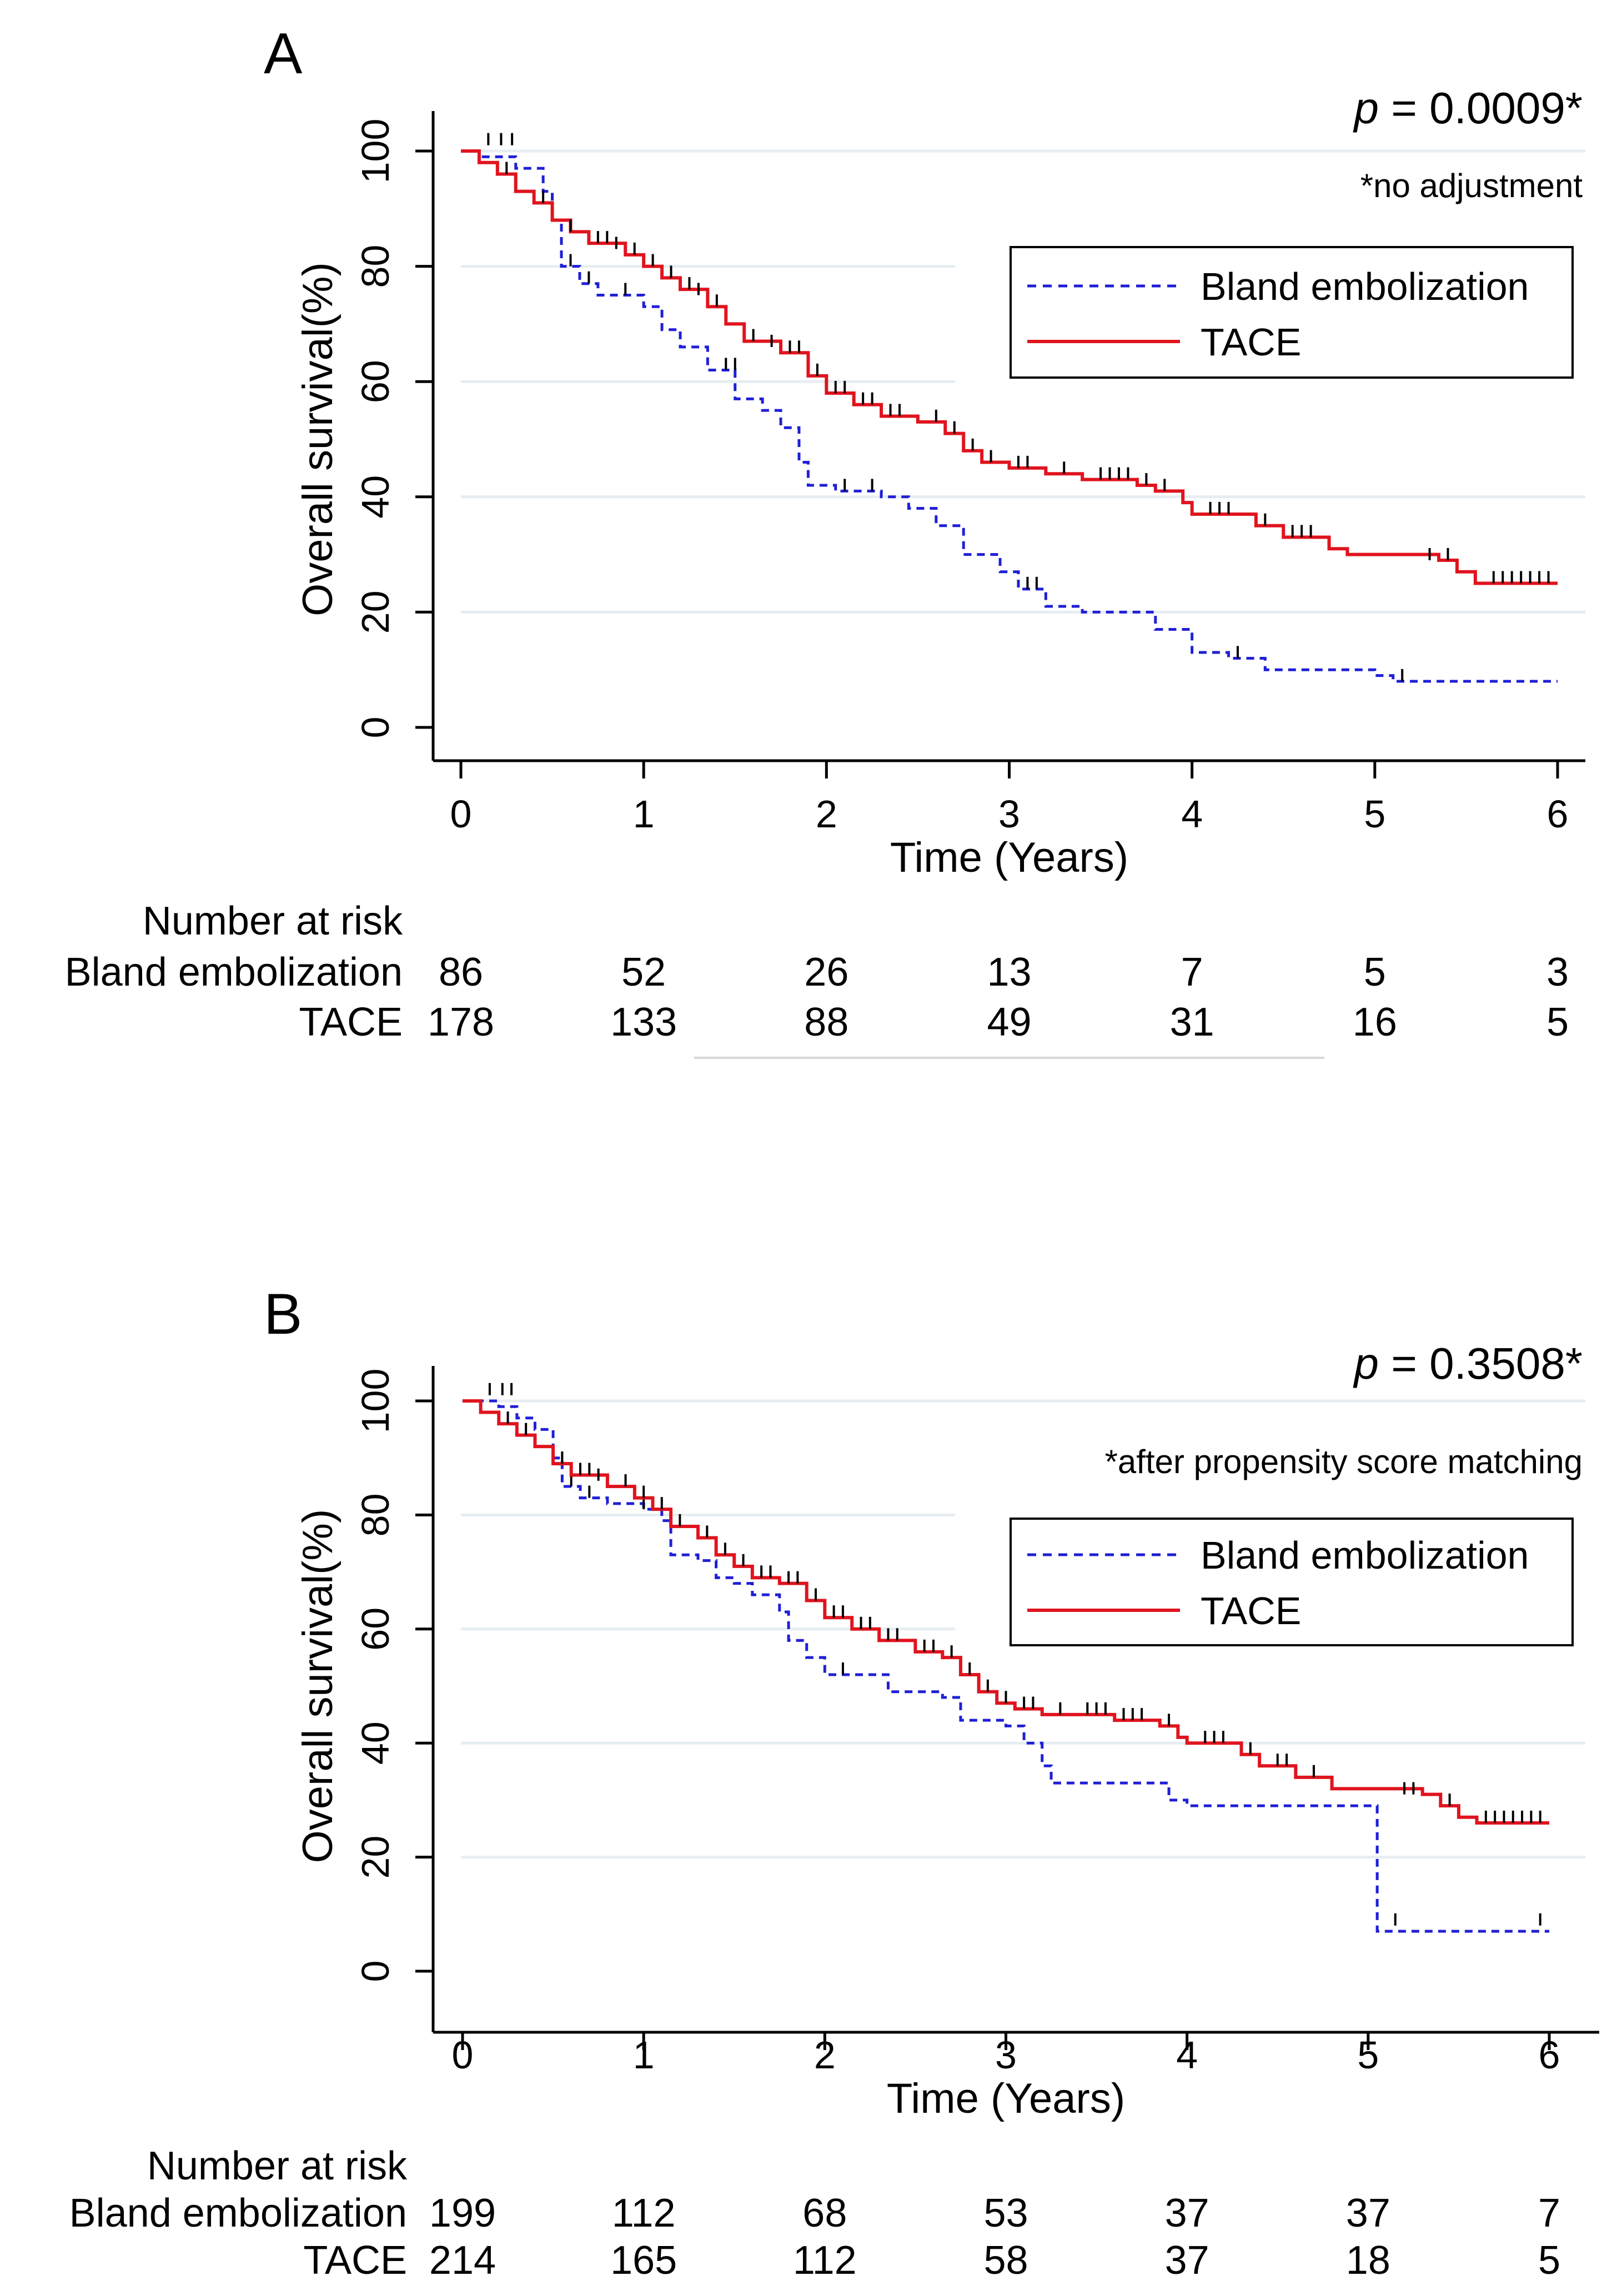  Describe the element at coordinates (643, 972) in the screenshot. I see `risk-count: 52` at that location.